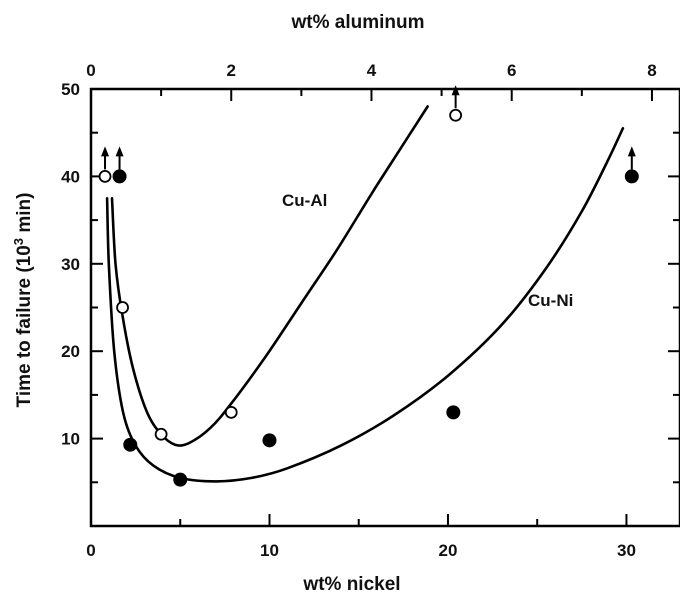 The height and width of the screenshot is (600, 680). I want to click on x2-tick-label: 8, so click(651, 70).